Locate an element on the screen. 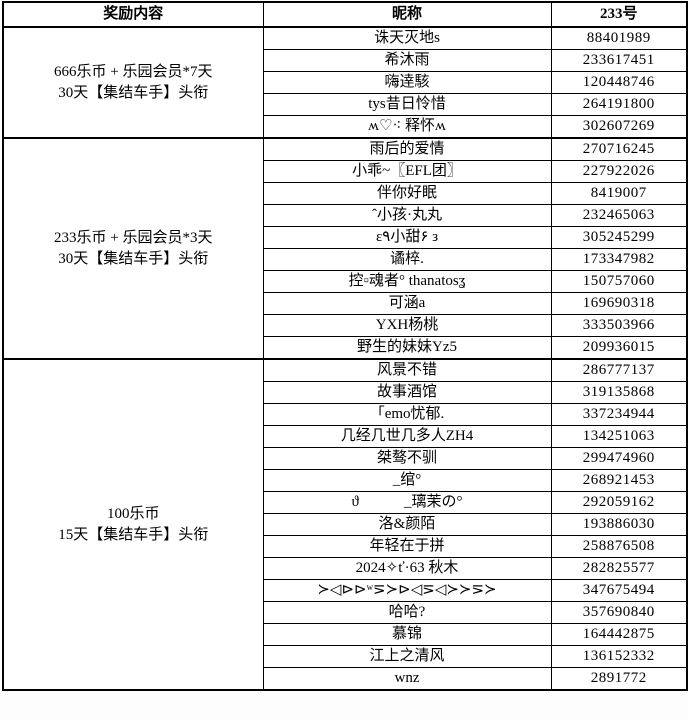 This screenshot has width=688, height=720. number-cell: 270716245 is located at coordinates (619, 149).